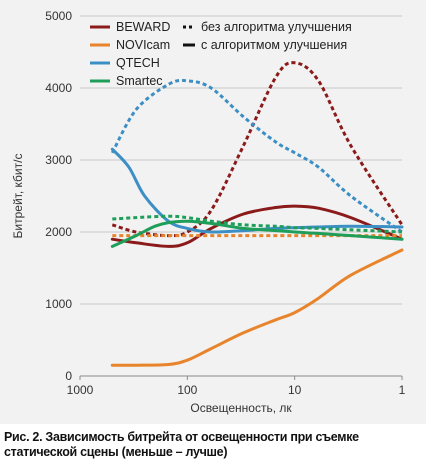  What do you see at coordinates (274, 45) in the screenshot?
I see `legend-style-label: с алгоритмом улучшения` at bounding box center [274, 45].